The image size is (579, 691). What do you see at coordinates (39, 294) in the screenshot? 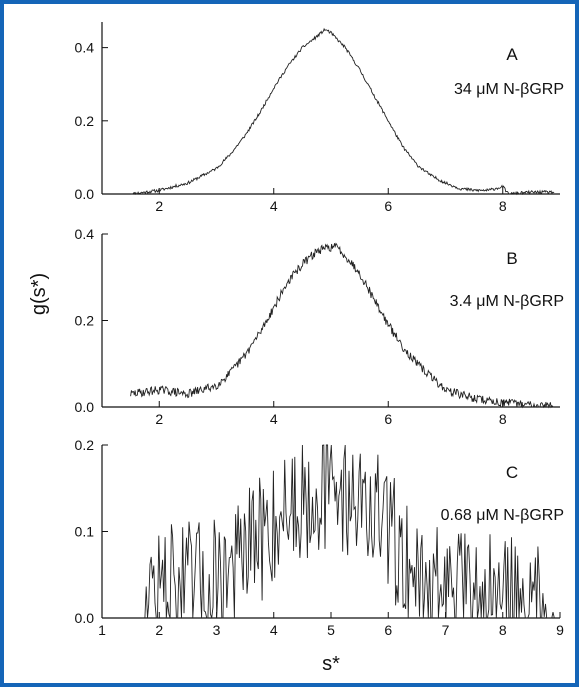
I see `y-axis-title: g(s*)` at bounding box center [39, 294].